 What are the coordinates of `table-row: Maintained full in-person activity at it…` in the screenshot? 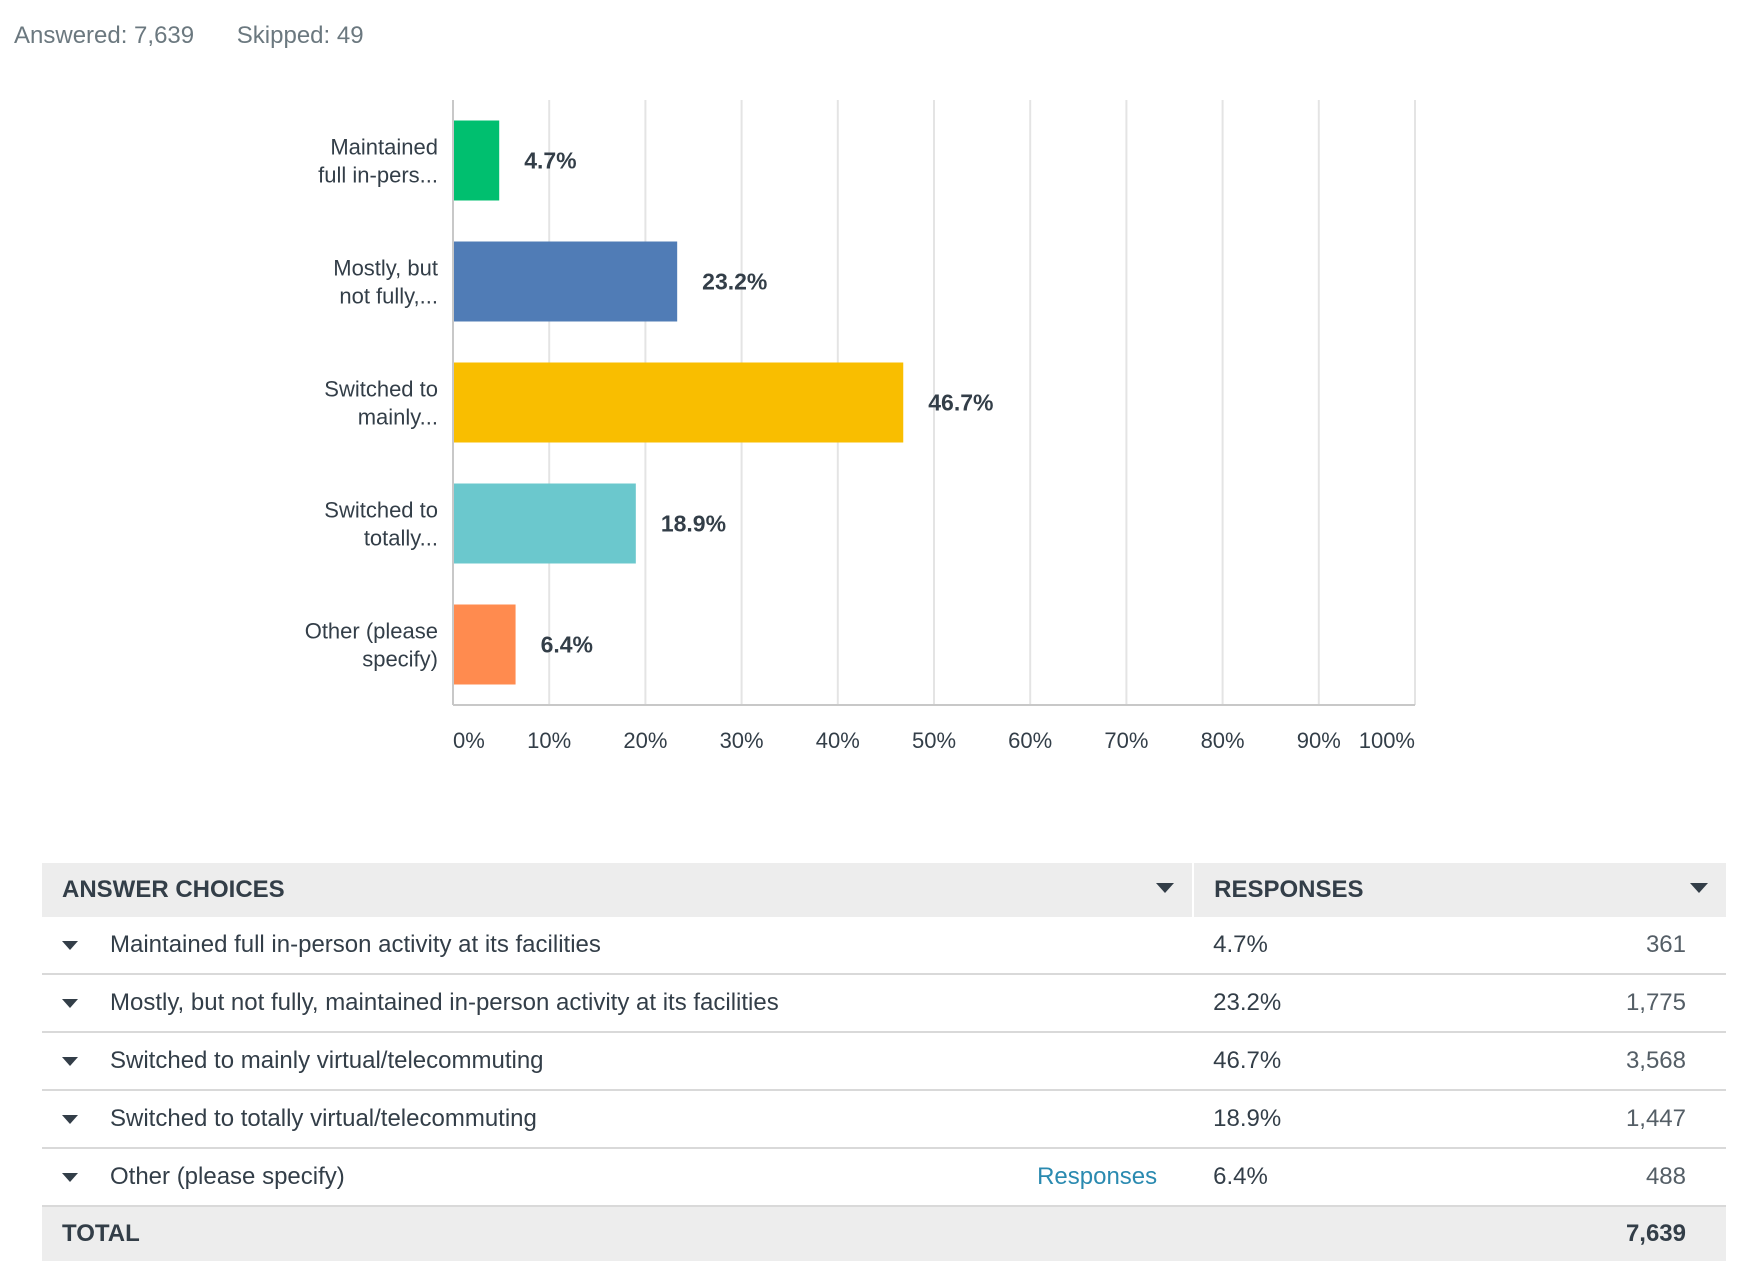 It's located at (884, 946).